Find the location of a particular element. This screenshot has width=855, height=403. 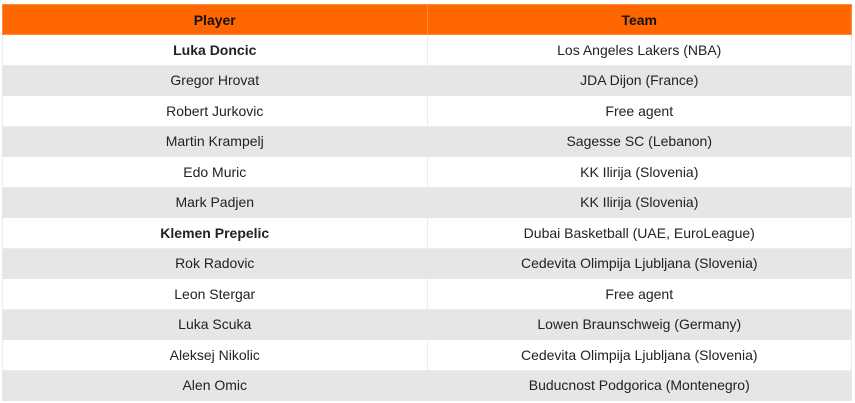

table-row: Edo Muric KK Ilirija (Slovenia) is located at coordinates (427, 172).